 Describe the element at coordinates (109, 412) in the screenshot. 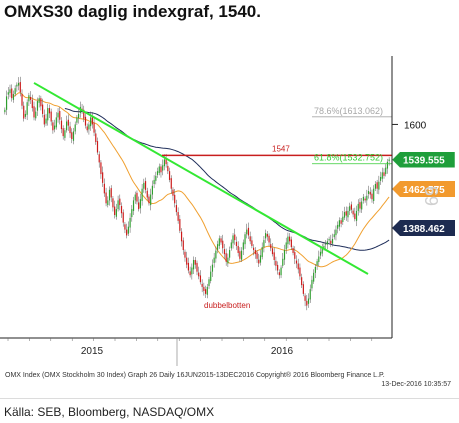

I see `source-note: Källa: SEB, Bloomberg, NASDAQ/OMX` at that location.